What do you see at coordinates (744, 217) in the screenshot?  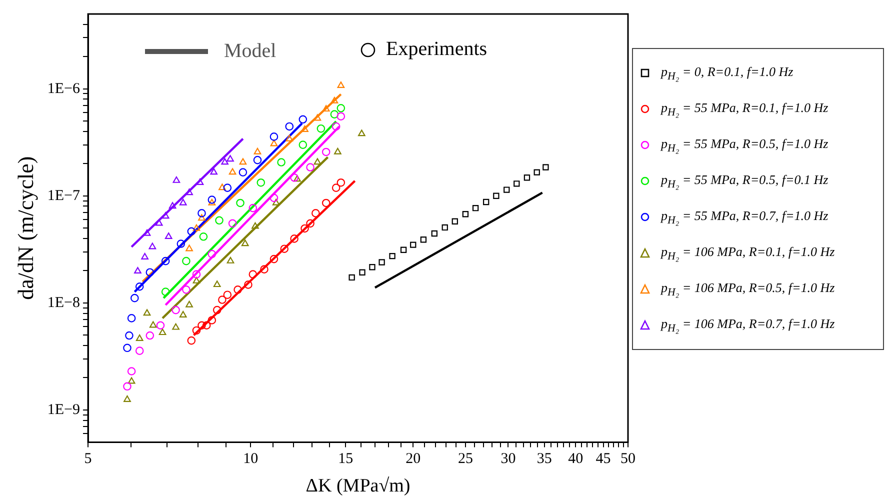 I see `legend-label: p$_{H₂}$ = 55 MPa, R=0.7, f=1.0 Hz` at bounding box center [744, 217].